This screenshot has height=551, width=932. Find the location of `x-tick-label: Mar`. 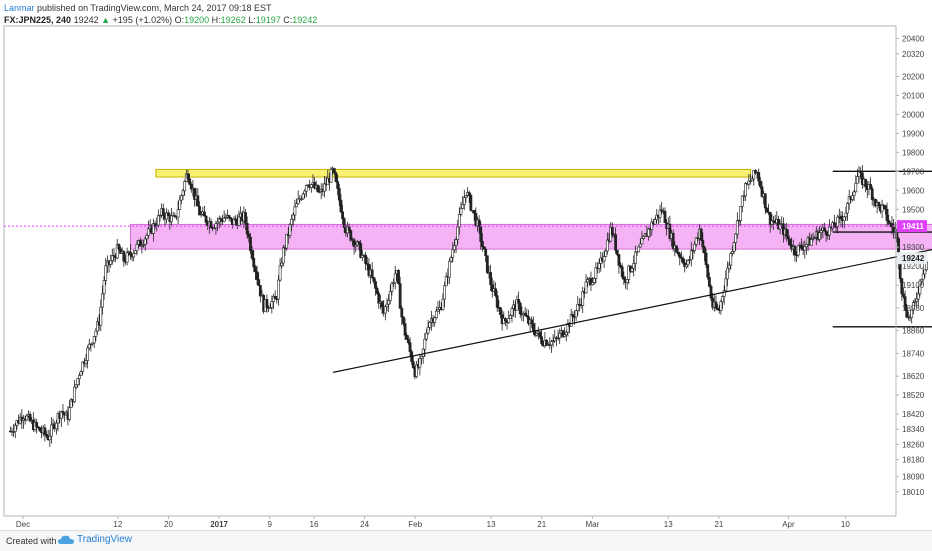

x-tick-label: Mar is located at coordinates (592, 524).